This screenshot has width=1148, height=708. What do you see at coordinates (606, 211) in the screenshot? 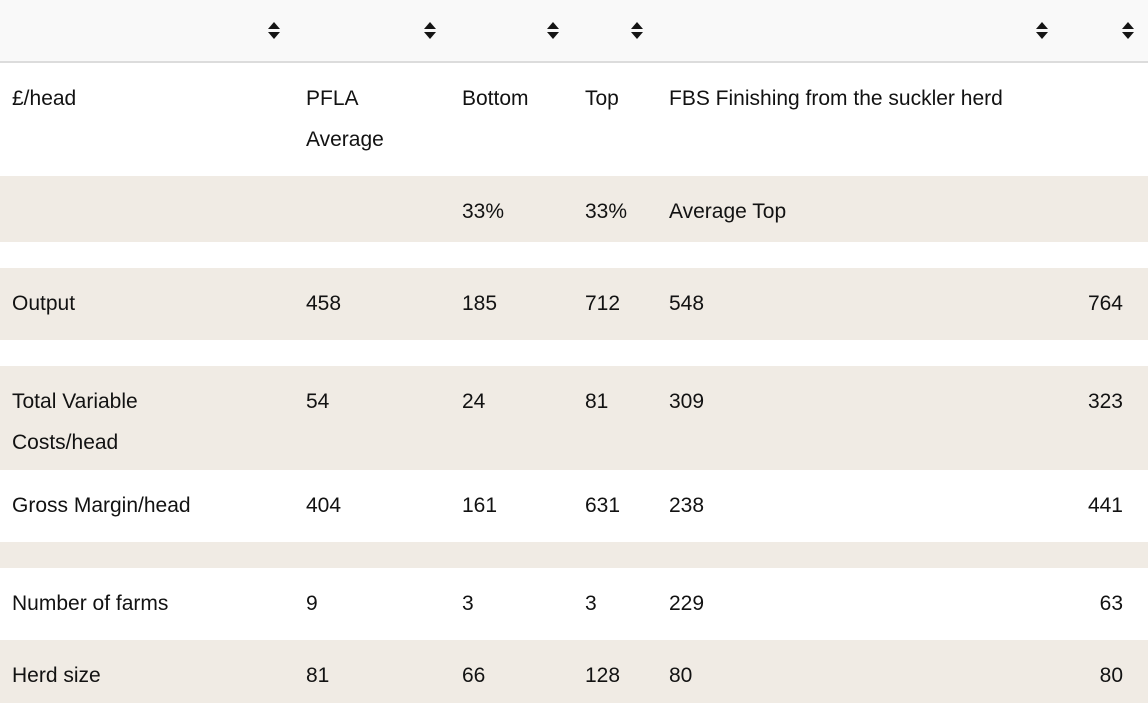
I see `subheader-top-33: 33%` at bounding box center [606, 211].